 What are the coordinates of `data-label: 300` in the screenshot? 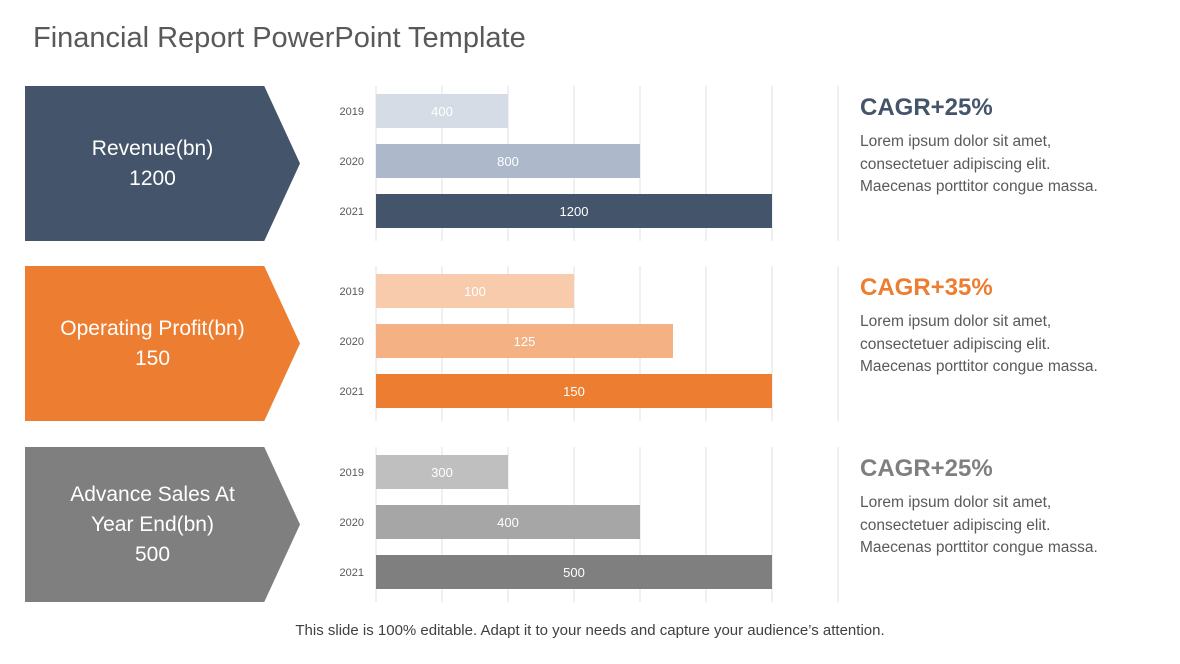 It's located at (442, 472).